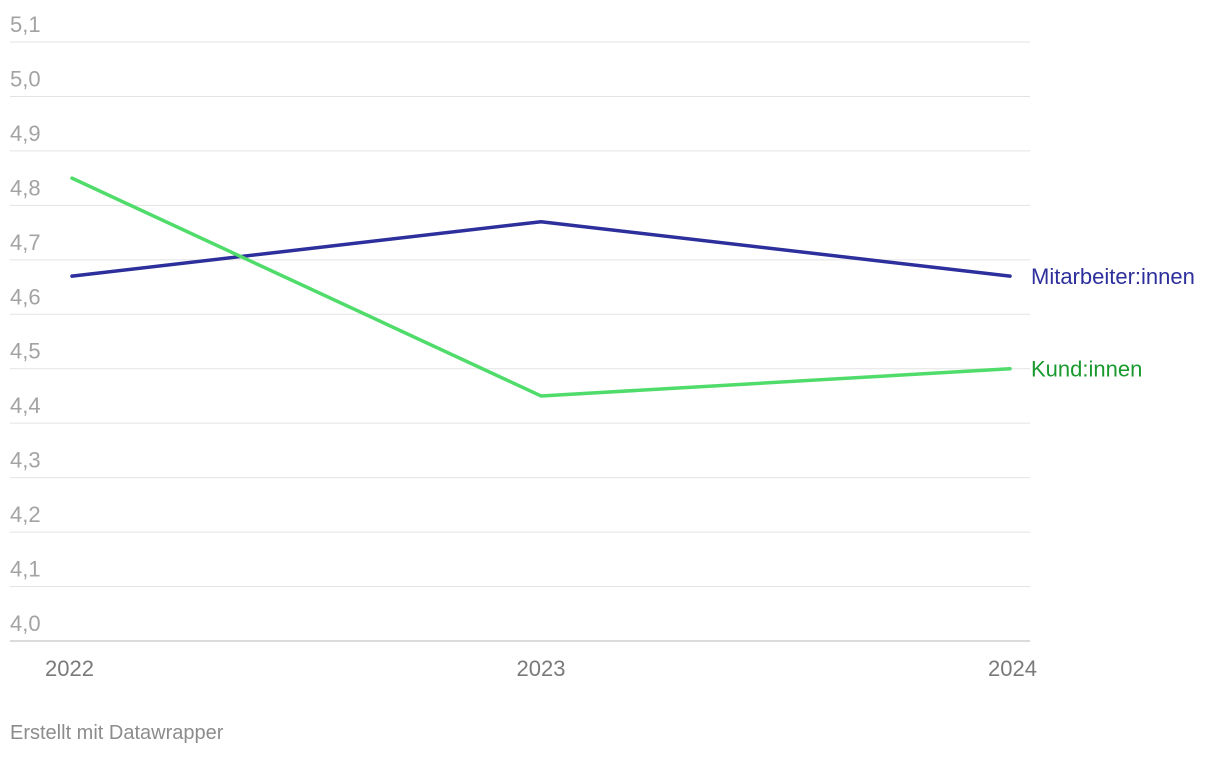 The width and height of the screenshot is (1220, 758). What do you see at coordinates (25, 78) in the screenshot?
I see `y-tick-label: 5,0` at bounding box center [25, 78].